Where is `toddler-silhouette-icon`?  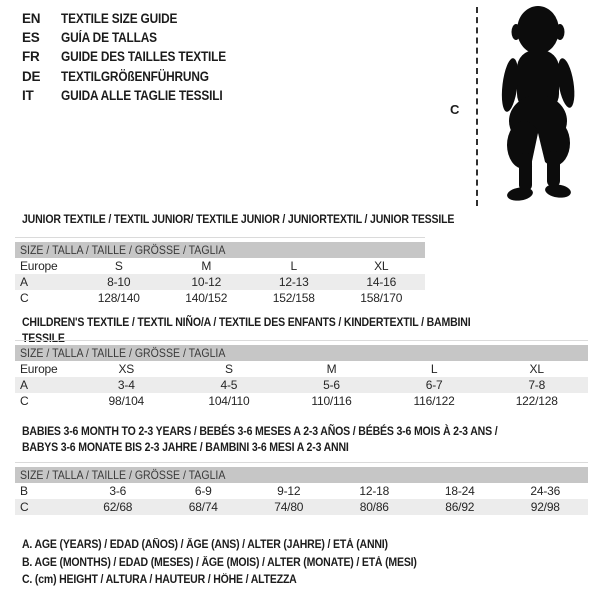 toddler-silhouette-icon is located at coordinates (538, 103).